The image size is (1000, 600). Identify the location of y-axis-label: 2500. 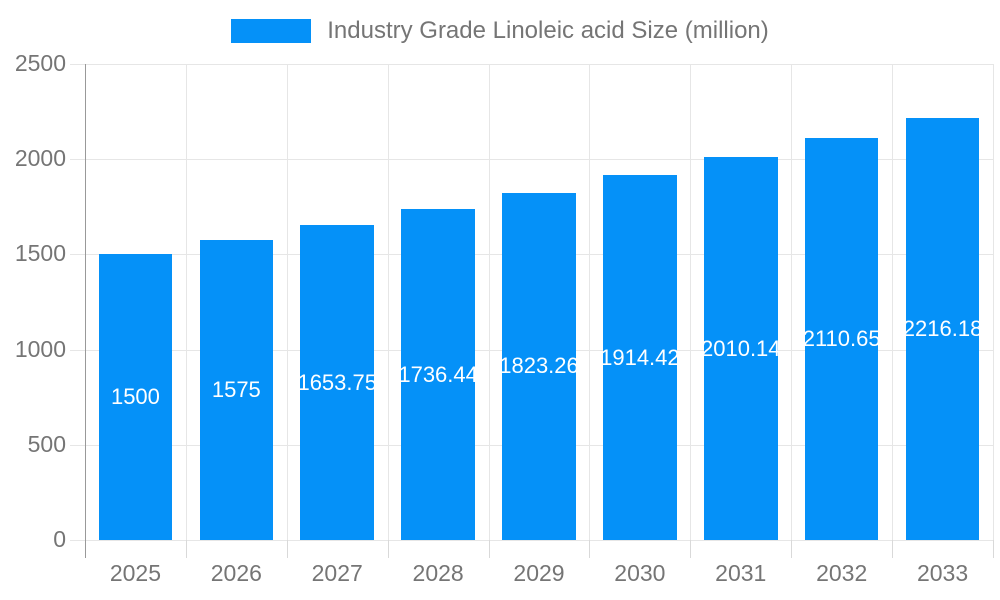
(40, 63).